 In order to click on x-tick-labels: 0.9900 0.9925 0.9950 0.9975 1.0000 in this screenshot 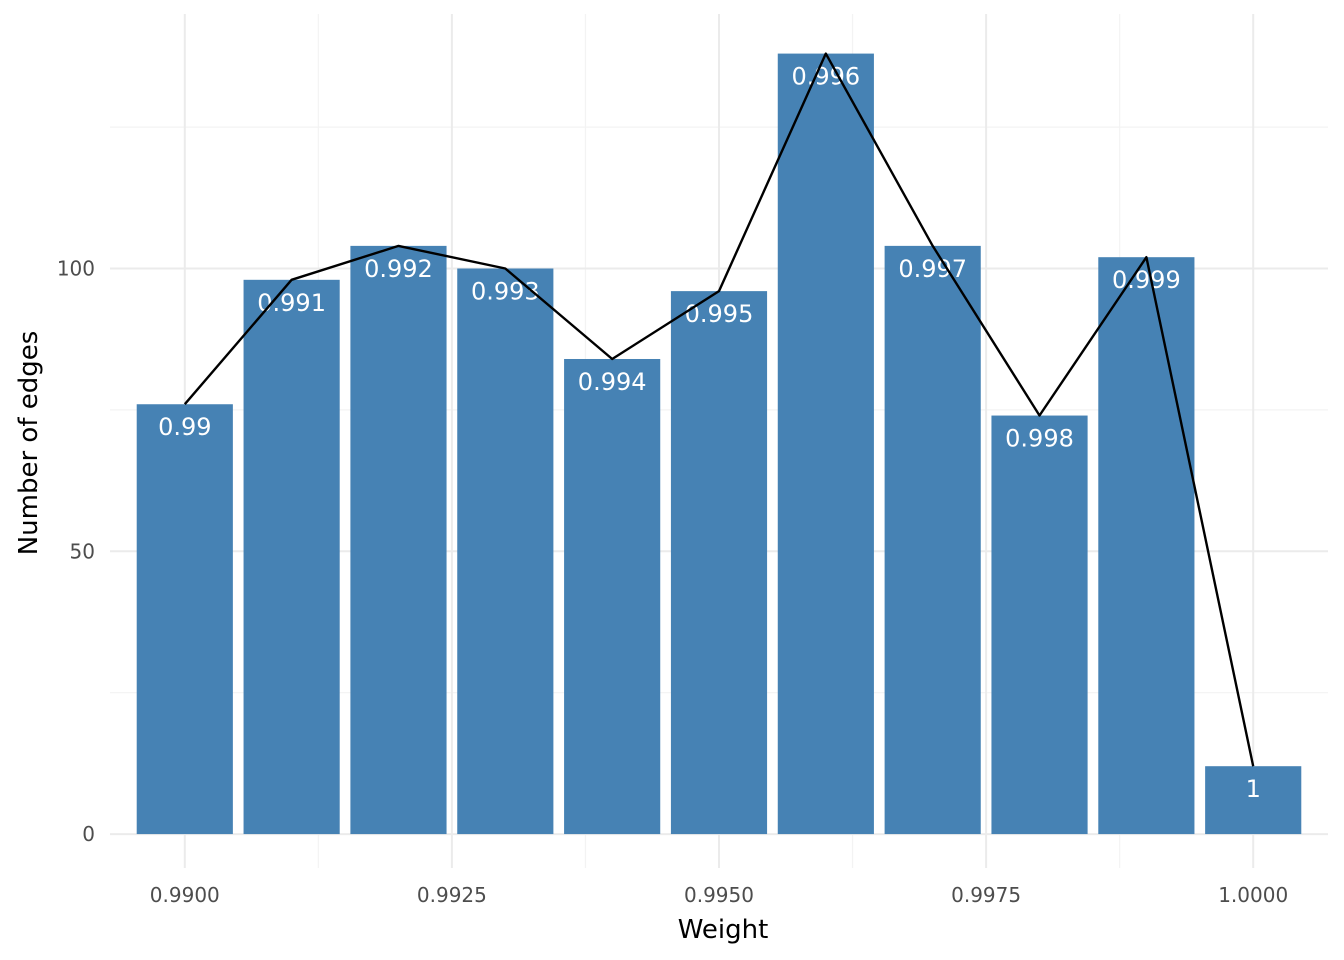, I will do `click(719, 895)`.